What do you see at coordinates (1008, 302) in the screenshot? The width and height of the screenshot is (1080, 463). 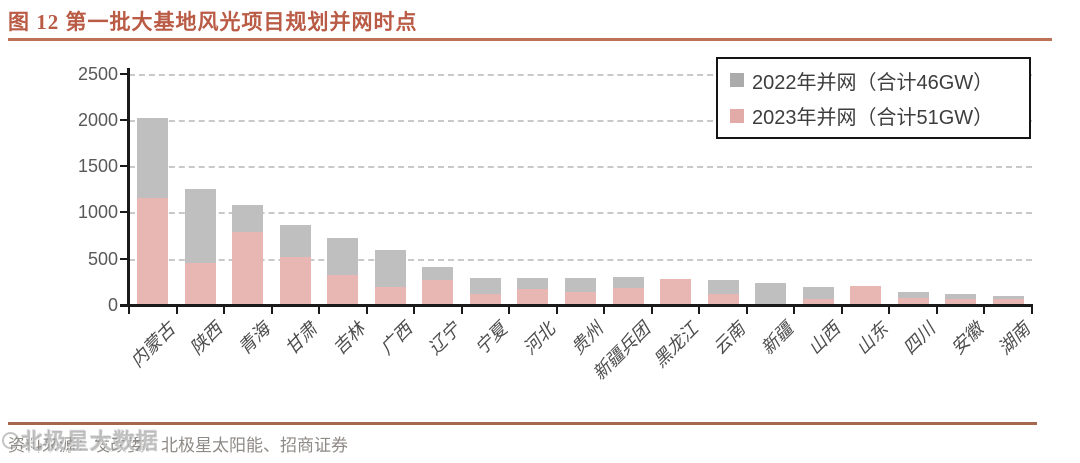 I see `bar-2023-湖南` at bounding box center [1008, 302].